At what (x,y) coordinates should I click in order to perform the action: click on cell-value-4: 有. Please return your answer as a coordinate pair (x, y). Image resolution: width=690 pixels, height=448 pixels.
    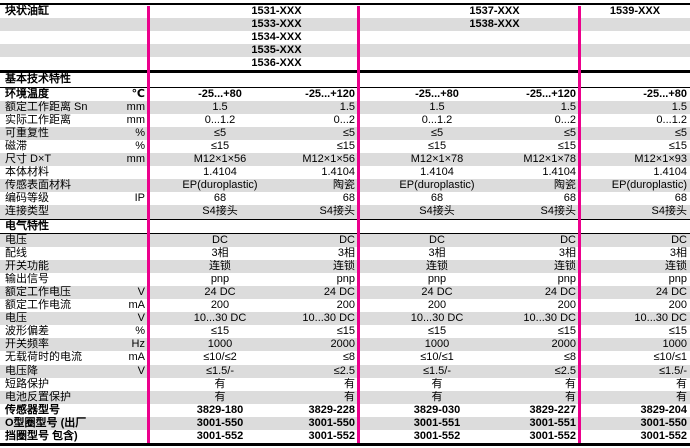
    Looking at the image, I should click on (570, 396).